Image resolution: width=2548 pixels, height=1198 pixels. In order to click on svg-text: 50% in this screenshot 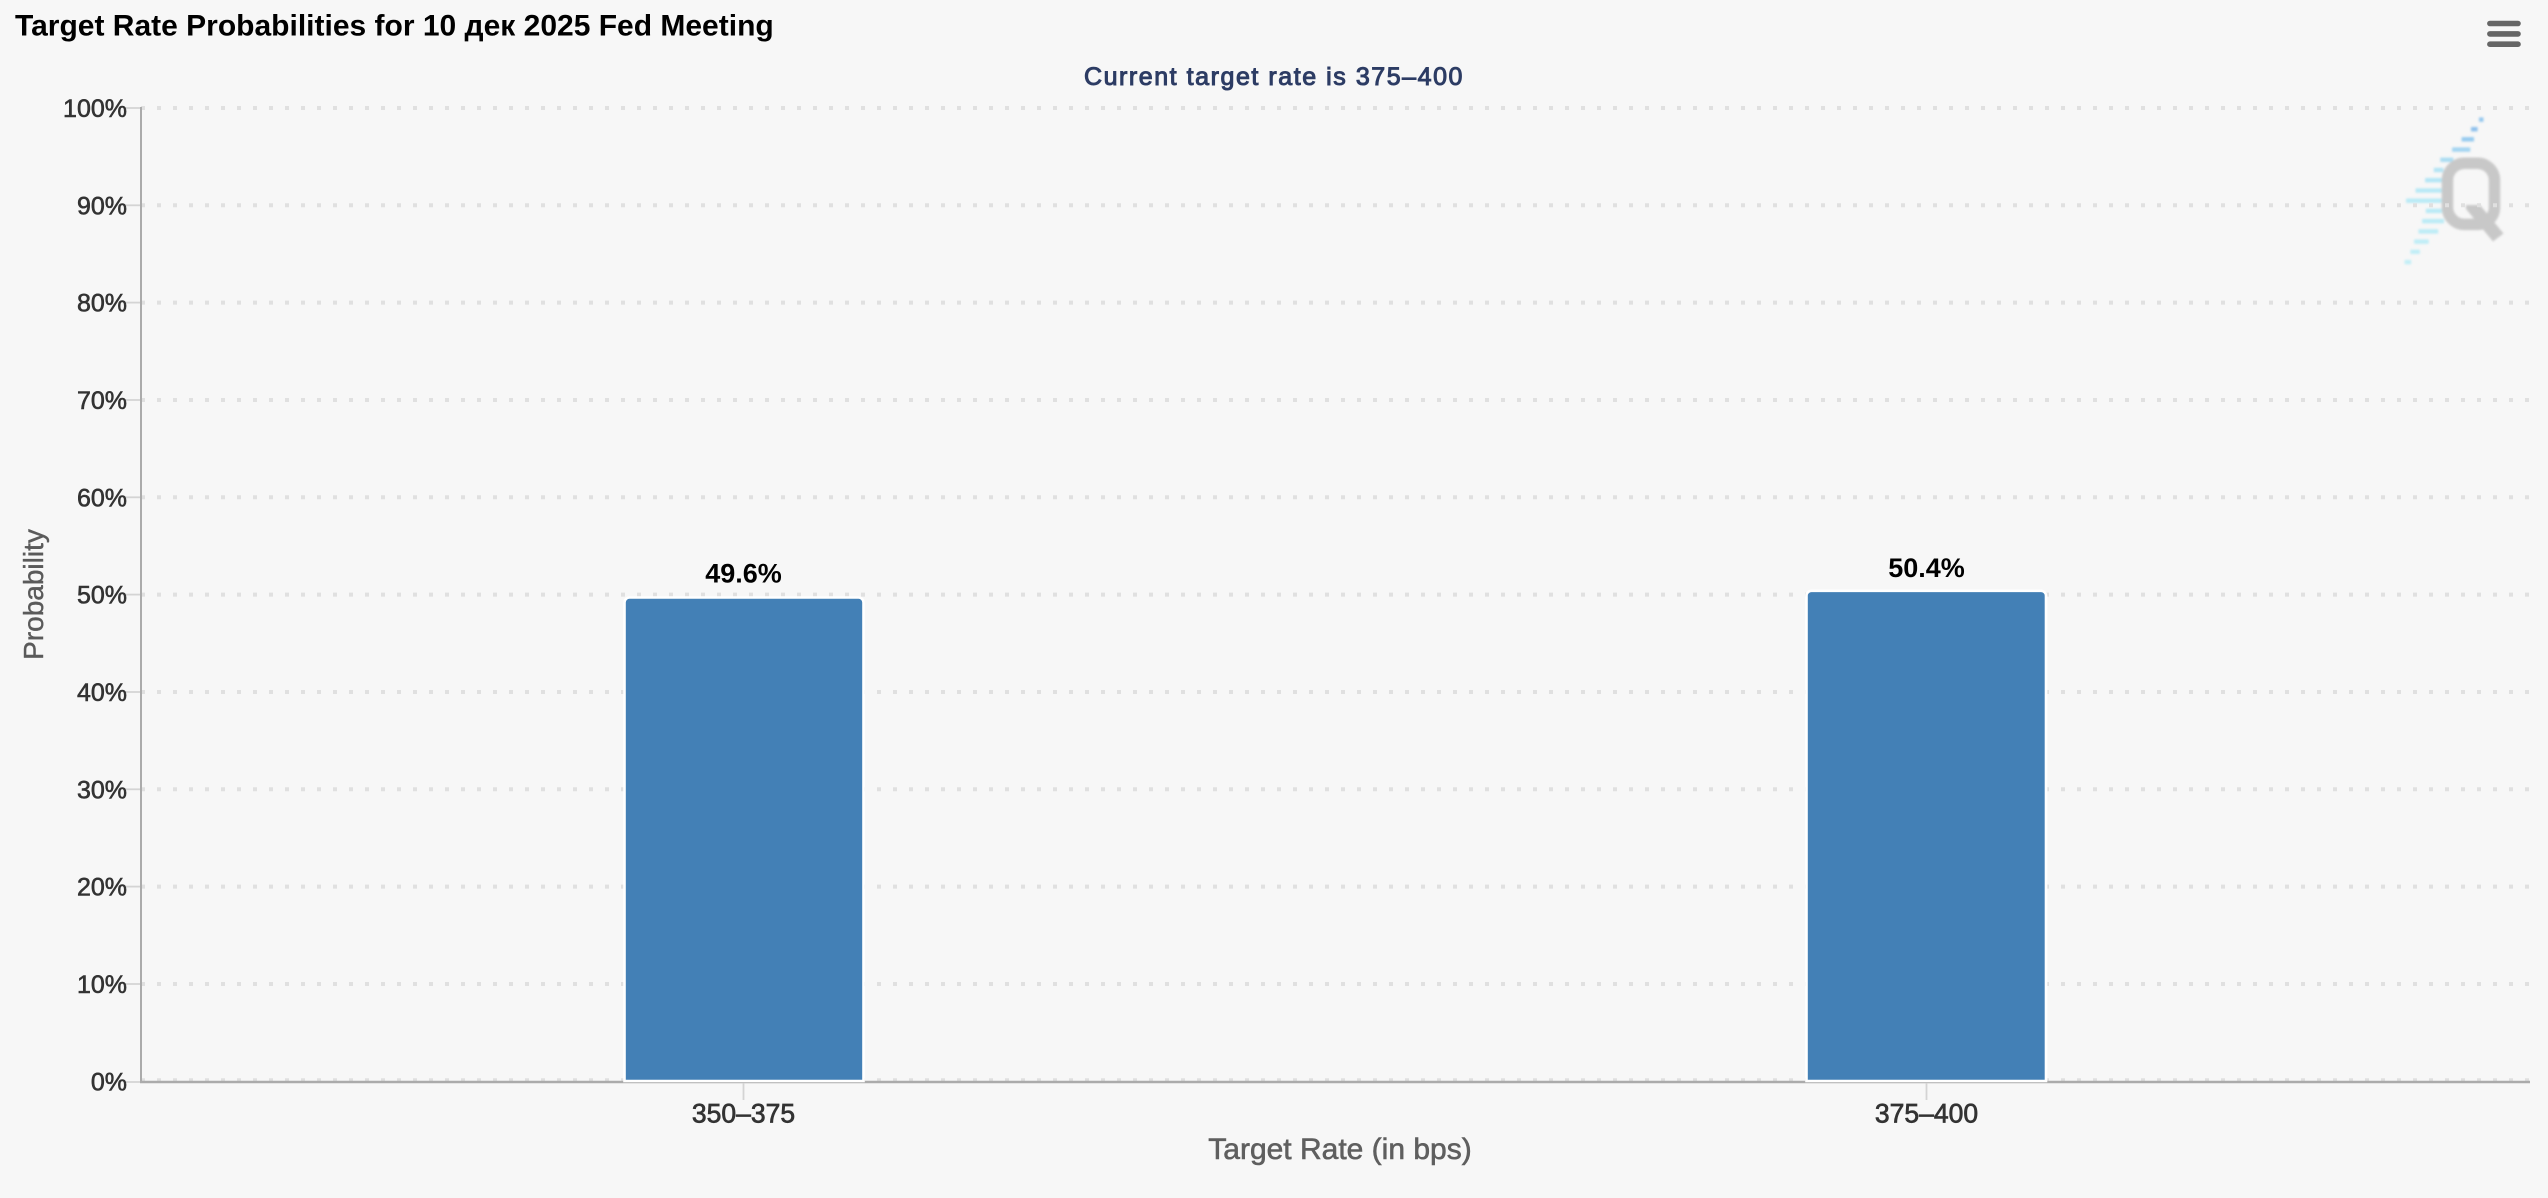, I will do `click(102, 596)`.